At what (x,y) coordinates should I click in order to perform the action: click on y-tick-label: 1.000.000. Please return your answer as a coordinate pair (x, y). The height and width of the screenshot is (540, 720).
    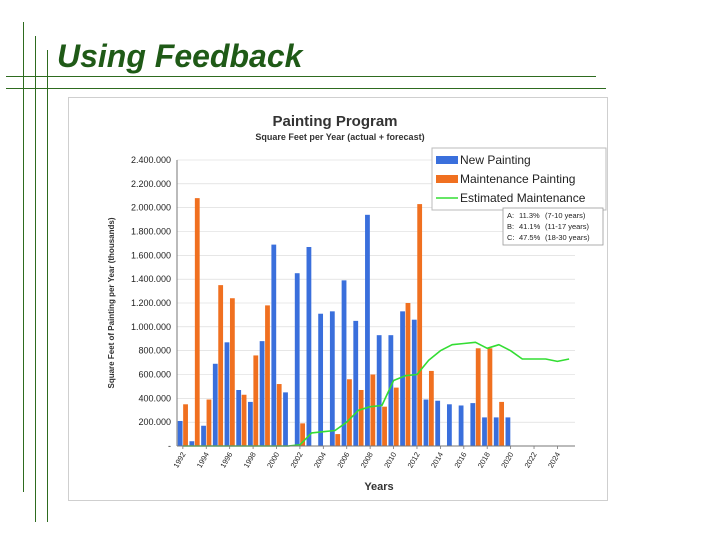
    Looking at the image, I should click on (151, 327).